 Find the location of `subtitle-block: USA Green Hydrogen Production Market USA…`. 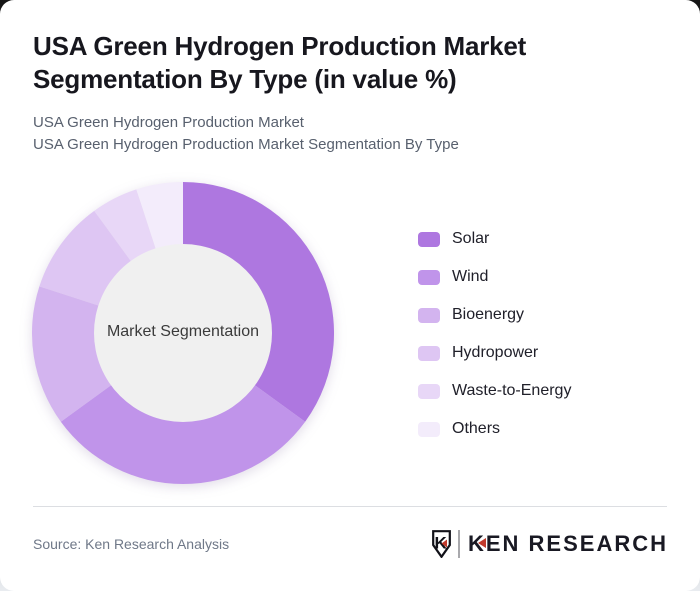

subtitle-block: USA Green Hydrogen Production Market USA… is located at coordinates (246, 134).